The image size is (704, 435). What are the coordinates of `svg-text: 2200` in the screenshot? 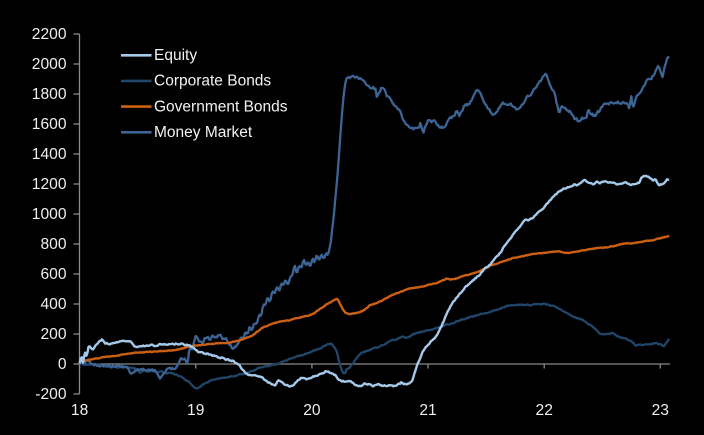 It's located at (49, 34).